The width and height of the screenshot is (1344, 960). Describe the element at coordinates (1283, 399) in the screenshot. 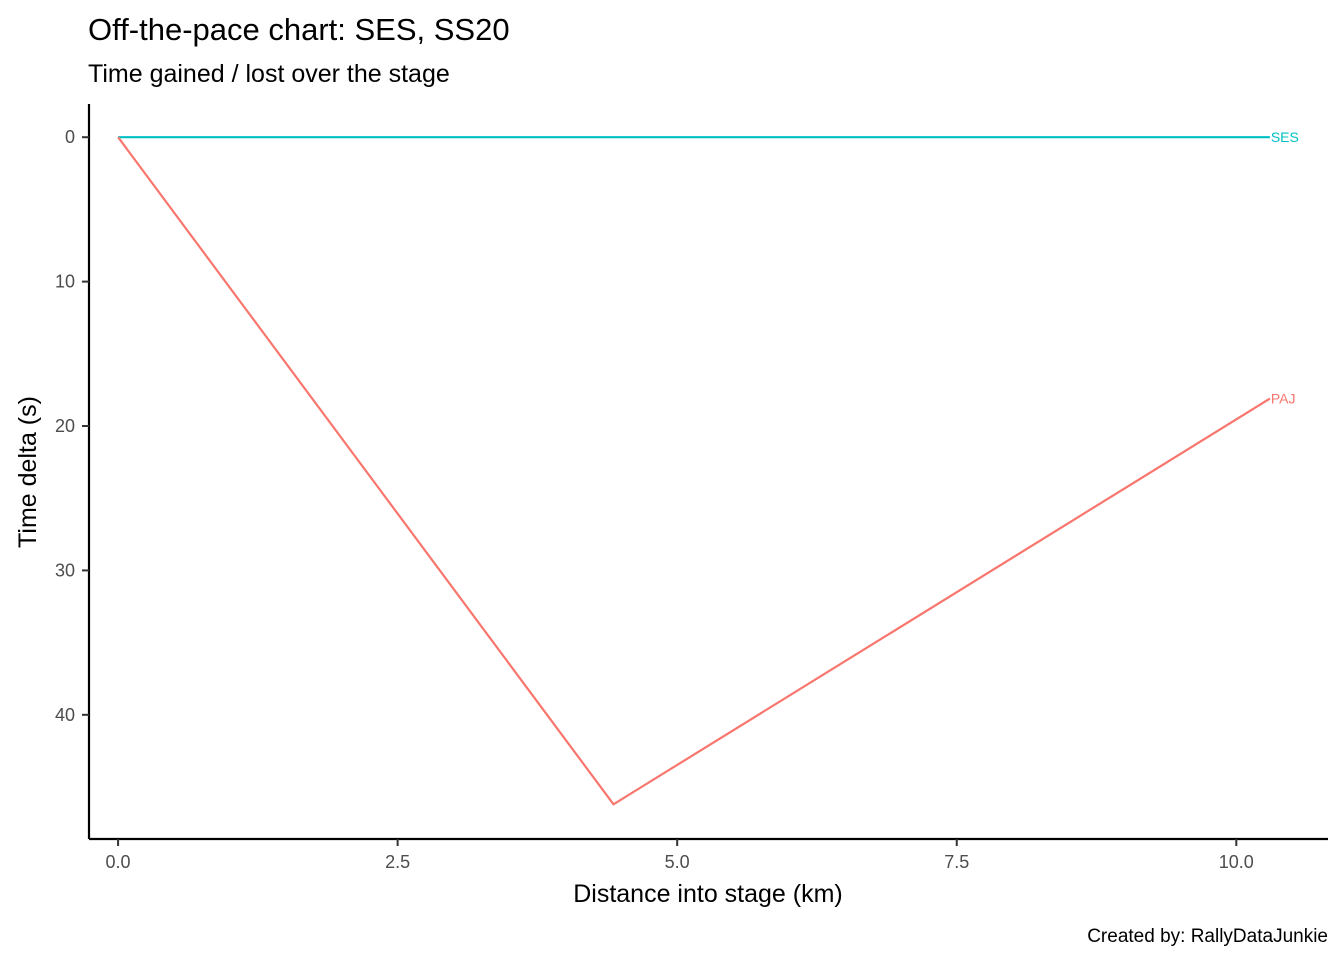

I see `series-label-paj: PAJ` at that location.